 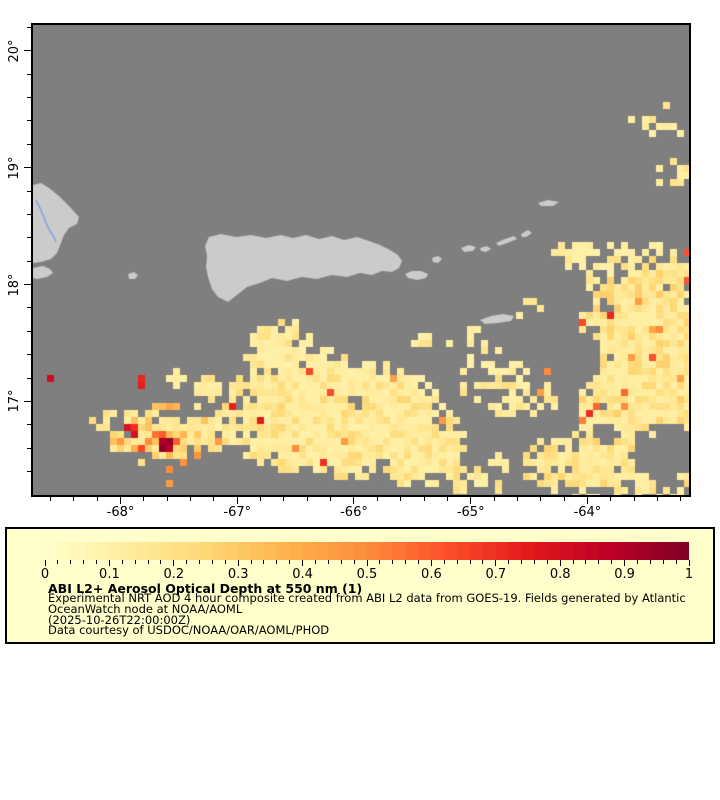 What do you see at coordinates (174, 574) in the screenshot?
I see `colorbar-tick-label: 0.2` at bounding box center [174, 574].